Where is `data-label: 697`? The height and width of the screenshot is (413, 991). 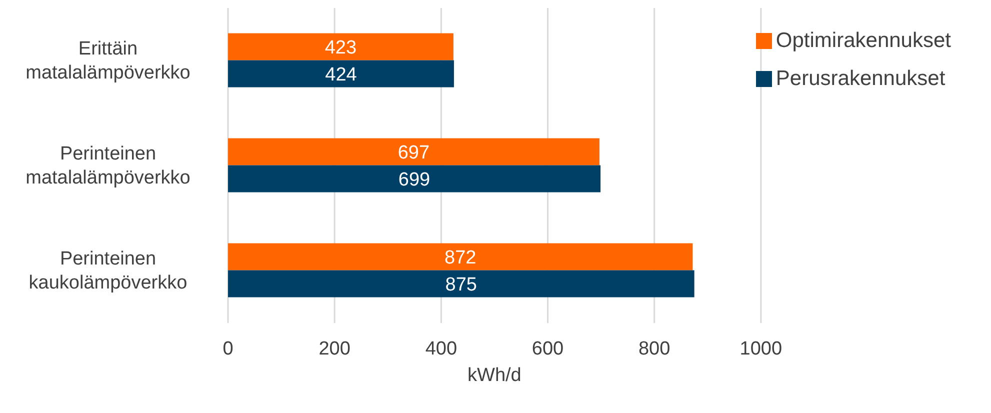 data-label: 697 is located at coordinates (414, 153).